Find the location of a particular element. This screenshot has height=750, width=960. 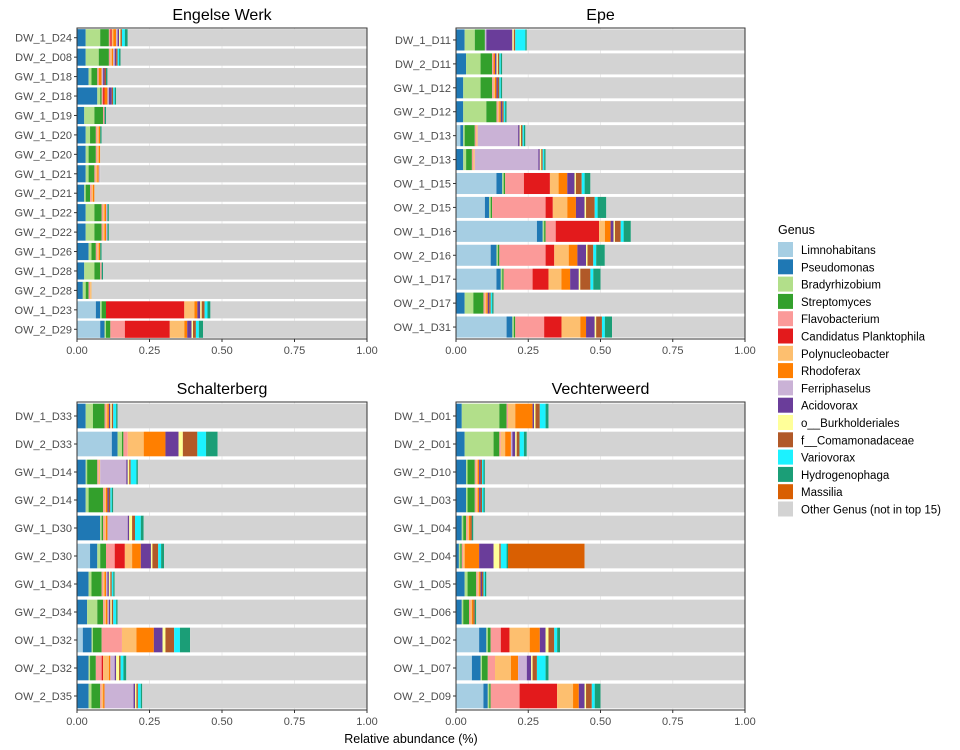

y-tick-label: OW_1_D15 is located at coordinates (422, 185).